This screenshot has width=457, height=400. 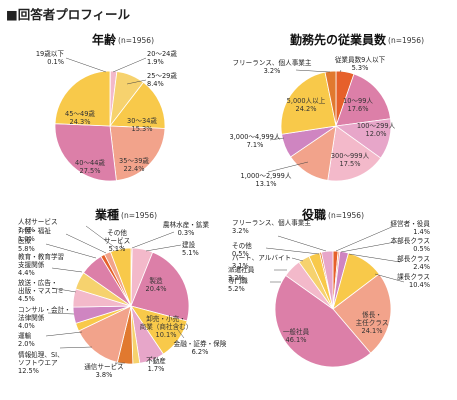 What do you see at coordinates (142, 124) in the screenshot?
I see `slice-label: 30～34歳 15.3%` at bounding box center [142, 124].